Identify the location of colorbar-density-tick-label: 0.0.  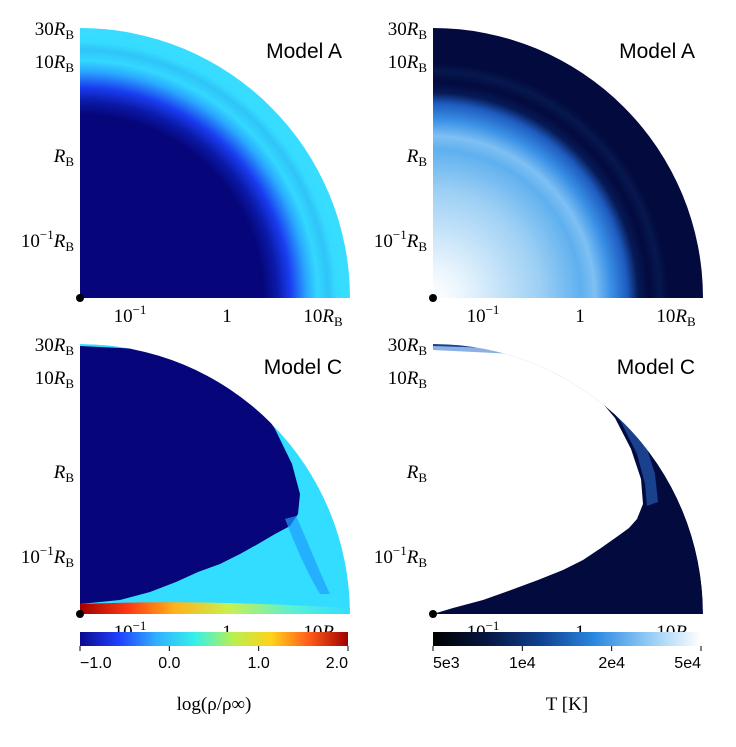
(169, 663).